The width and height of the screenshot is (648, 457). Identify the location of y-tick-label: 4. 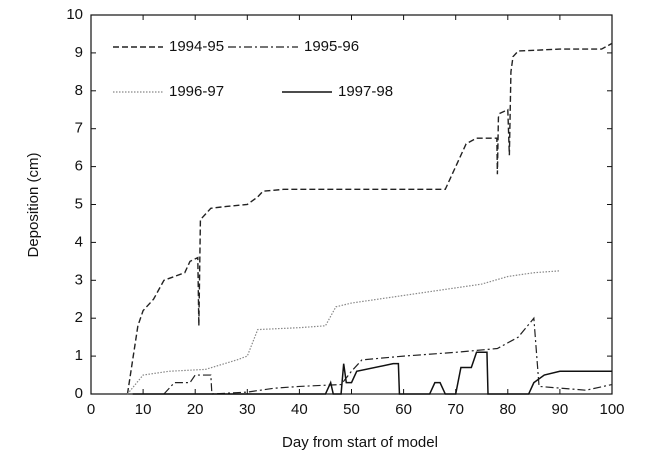
(79, 241).